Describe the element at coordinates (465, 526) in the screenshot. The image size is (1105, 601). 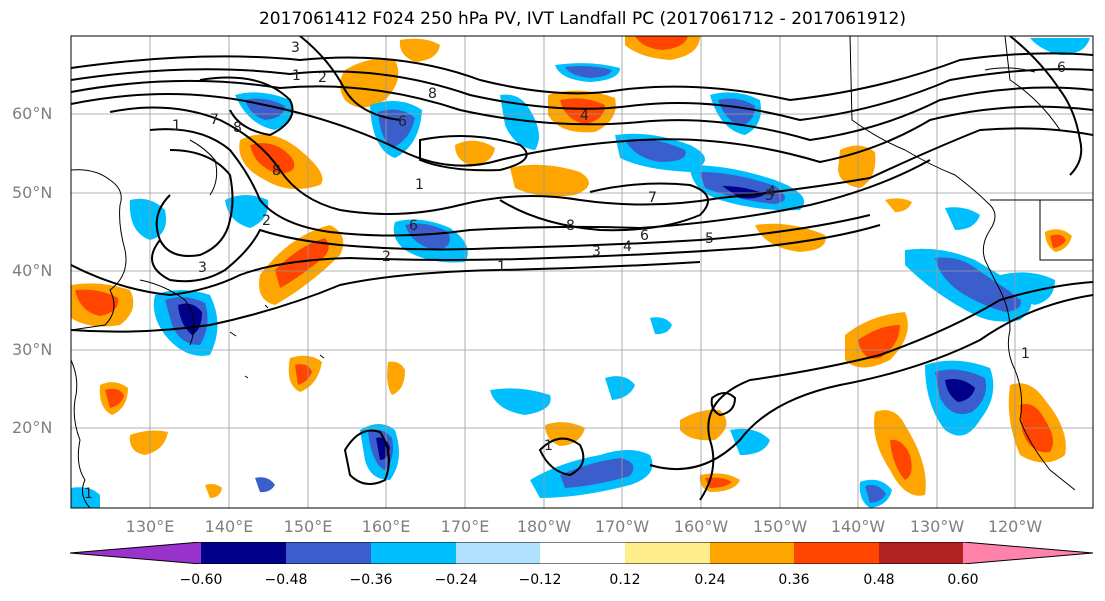
I see `lon-label: 170°E` at that location.